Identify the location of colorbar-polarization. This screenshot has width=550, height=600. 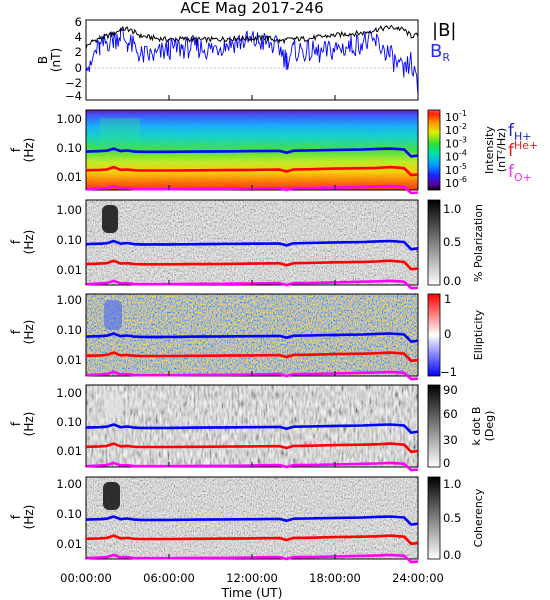
(434, 242).